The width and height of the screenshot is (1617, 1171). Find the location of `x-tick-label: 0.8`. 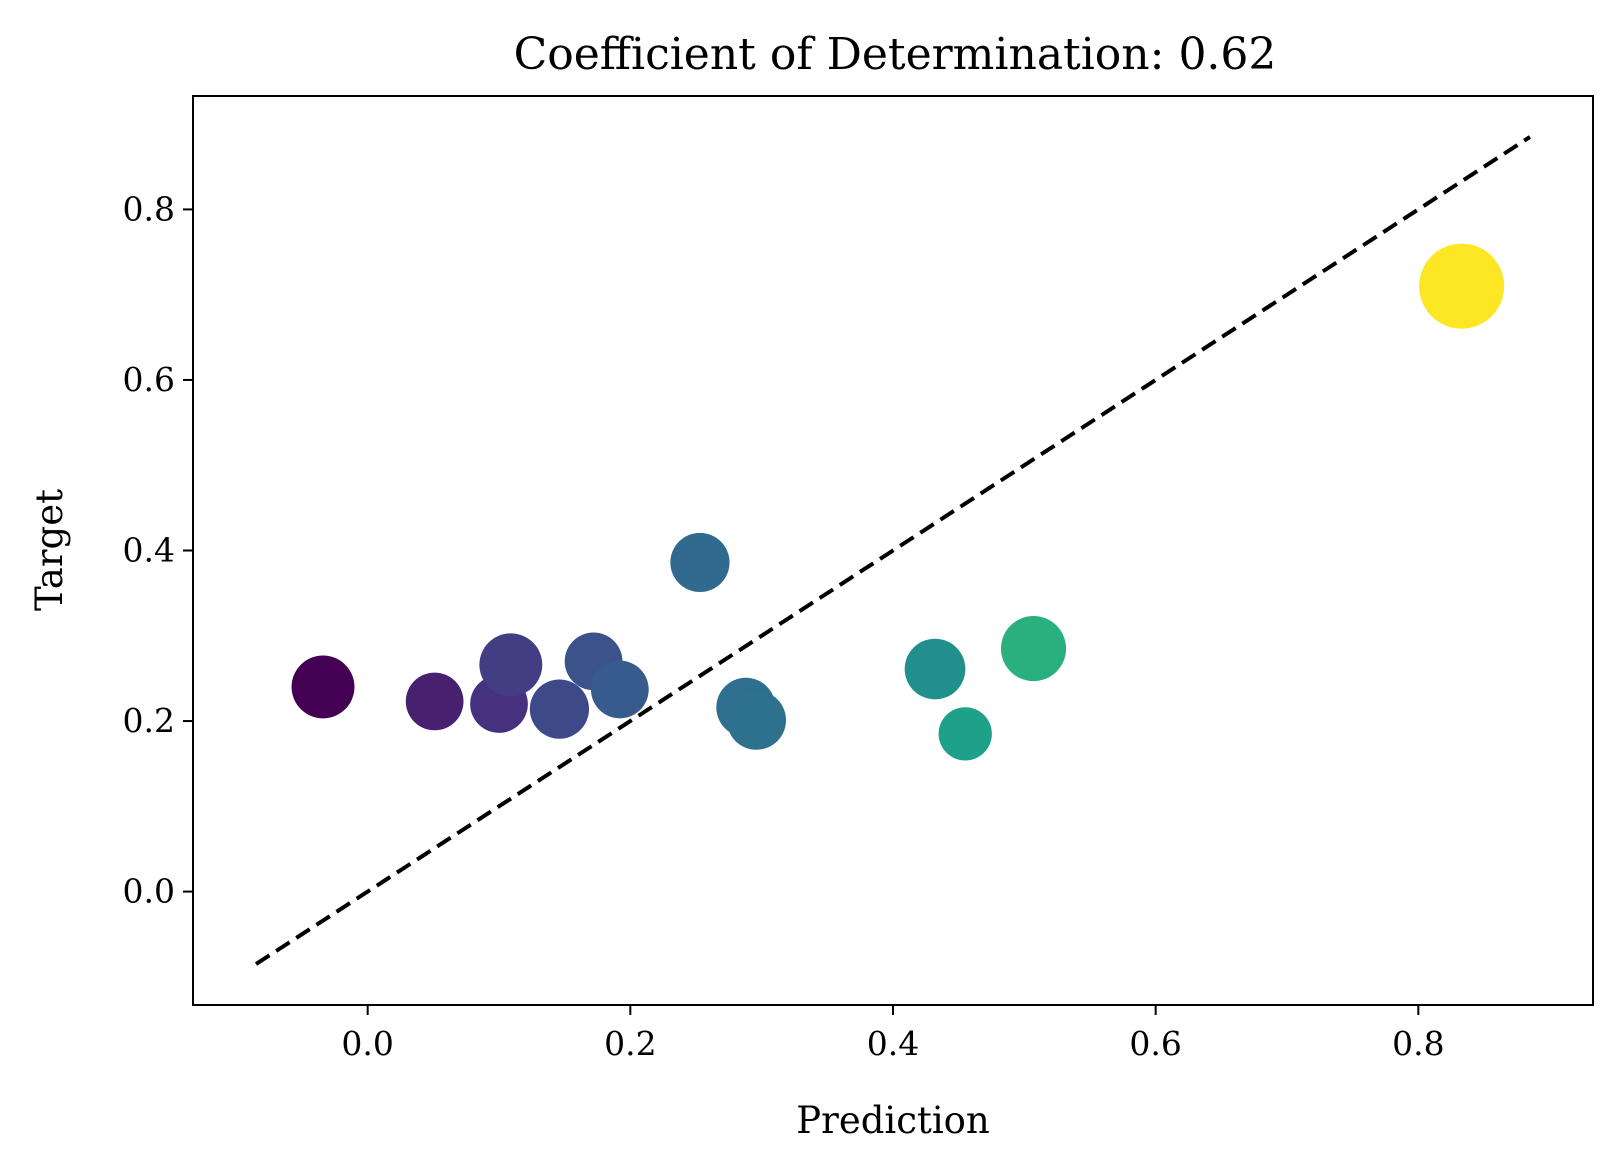

x-tick-label: 0.8 is located at coordinates (1418, 1043).